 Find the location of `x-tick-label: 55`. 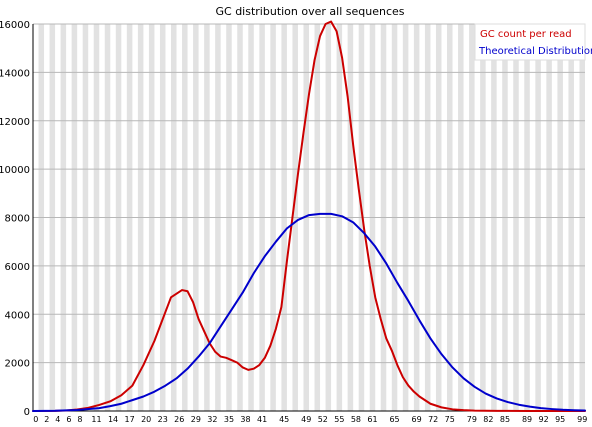

x-tick-label: 55 is located at coordinates (339, 419).